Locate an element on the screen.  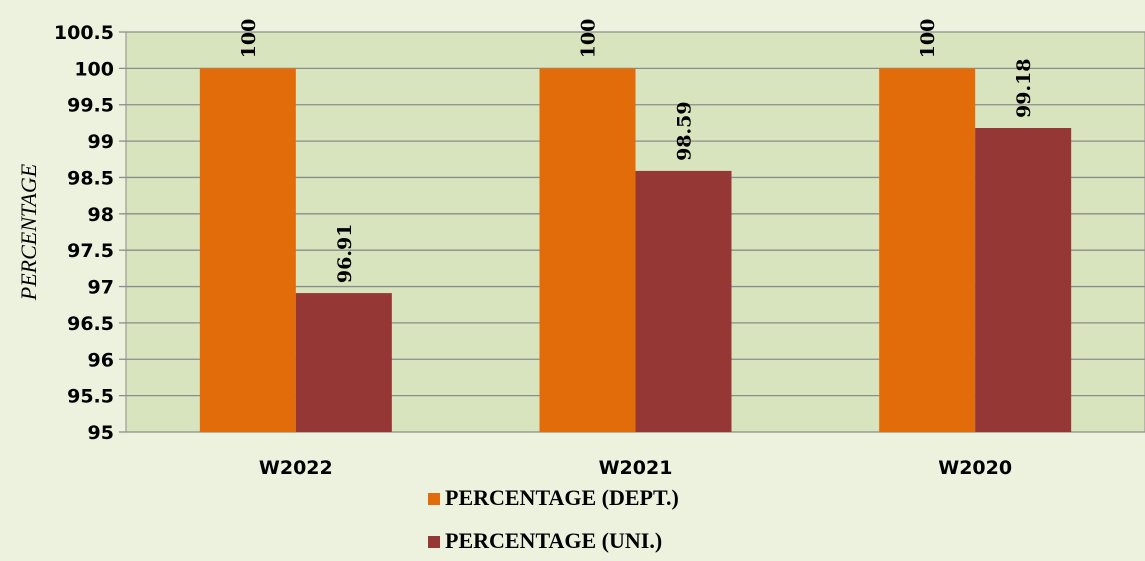
y-axis-ticks: 95 95.5 96 96.5 97 97.5 98 98.5 99 99.5 100 100.5 is located at coordinates (90, 233).